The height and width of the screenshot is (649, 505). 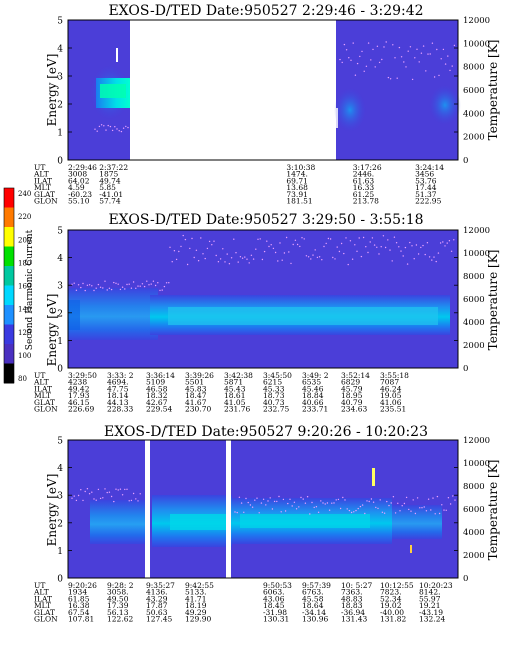 What do you see at coordinates (426, 194) in the screenshot?
I see `orbit-value: 51.37` at bounding box center [426, 194].